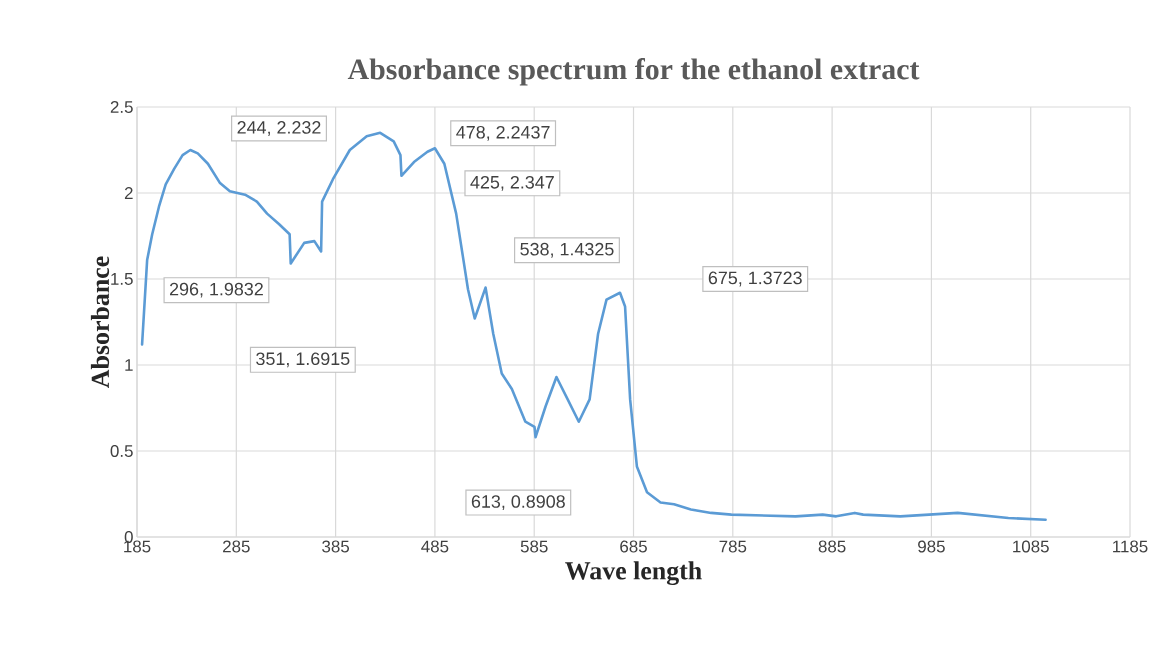 This screenshot has height=654, width=1158. What do you see at coordinates (122, 279) in the screenshot?
I see `y-tick-label: 1.5` at bounding box center [122, 279].